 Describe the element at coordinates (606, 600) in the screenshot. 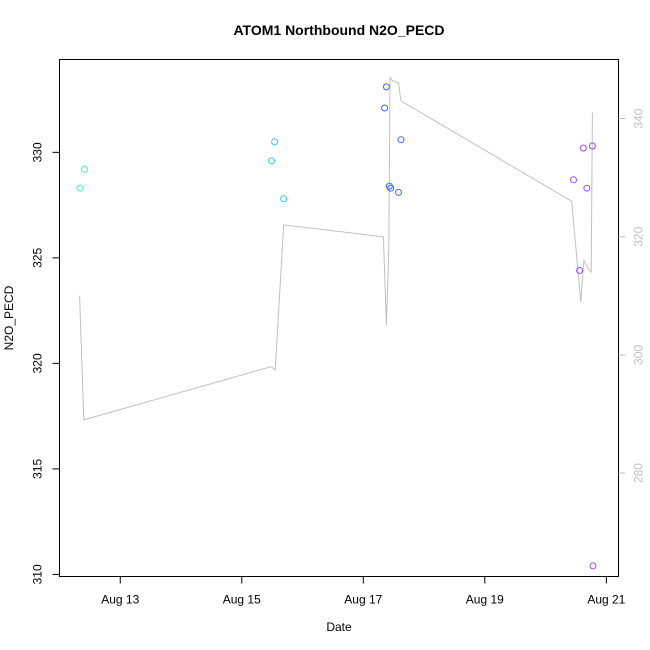

I see `x-tick-label: Aug 21` at that location.